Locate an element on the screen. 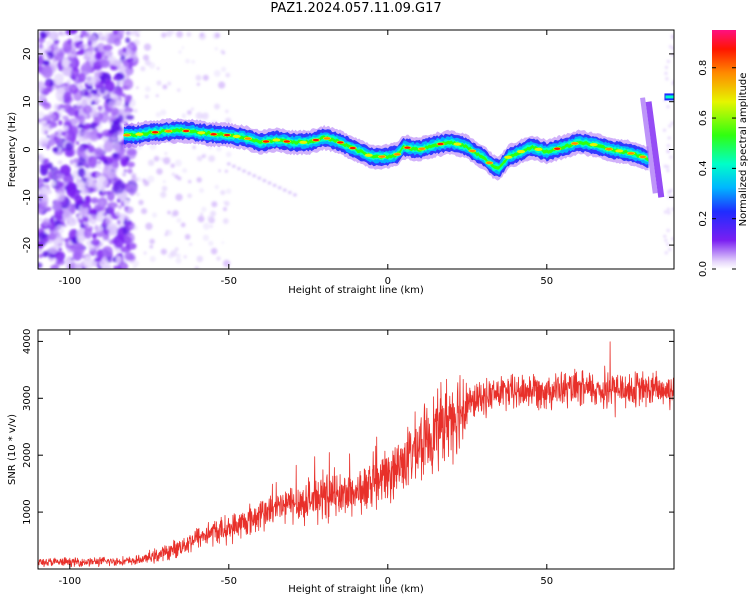 This screenshot has width=750, height=600. colorbar-gradient is located at coordinates (724, 149).